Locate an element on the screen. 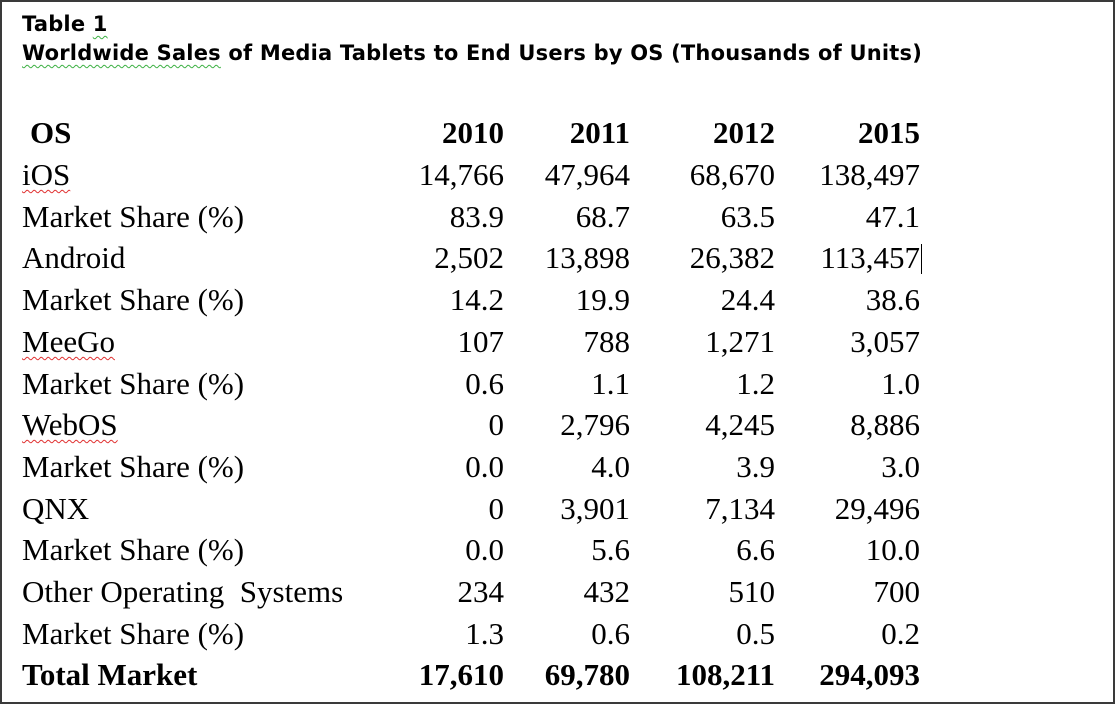 The width and height of the screenshot is (1115, 704). table-row: QNX 0 3,901 7,134 29,496 is located at coordinates (557, 509).